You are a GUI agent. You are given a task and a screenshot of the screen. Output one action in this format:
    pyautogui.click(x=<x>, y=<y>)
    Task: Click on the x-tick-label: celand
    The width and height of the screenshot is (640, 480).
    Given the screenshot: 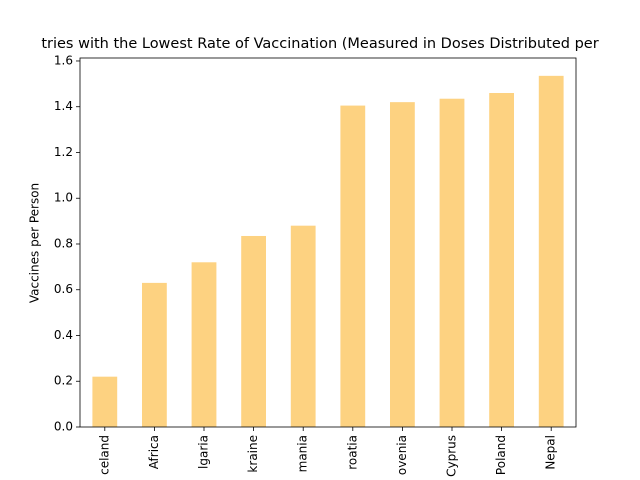 What is the action you would take?
    pyautogui.click(x=104, y=455)
    